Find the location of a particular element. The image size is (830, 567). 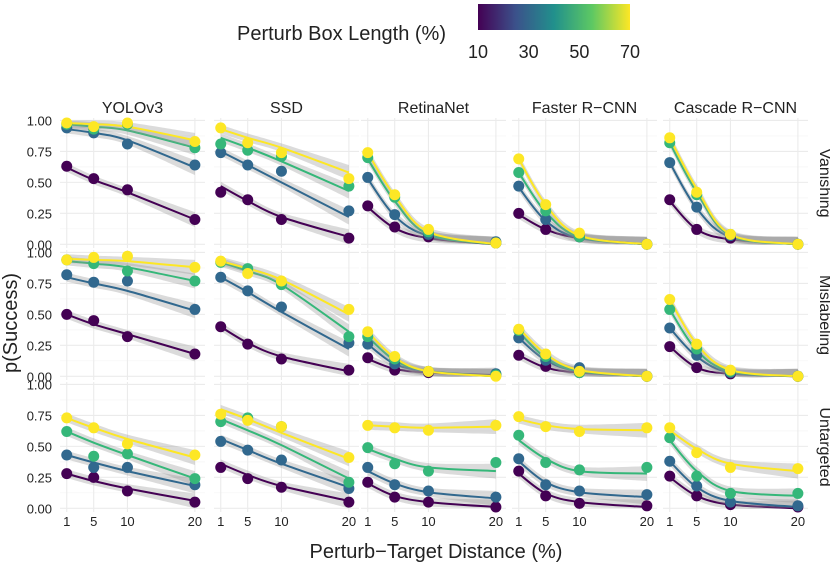

y-axis-label: p(Success) is located at coordinates (11, 323).